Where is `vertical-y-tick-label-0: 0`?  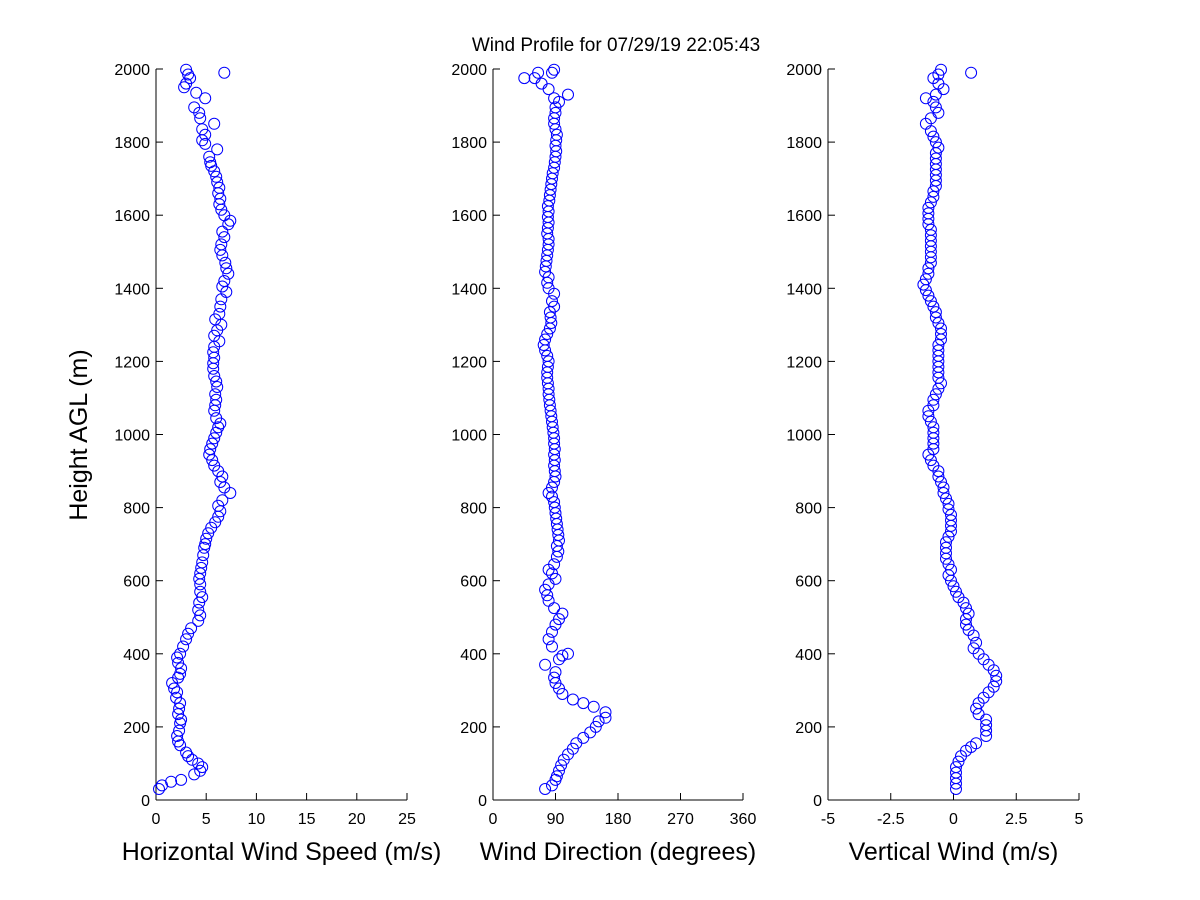
vertical-y-tick-label-0: 0 is located at coordinates (817, 801).